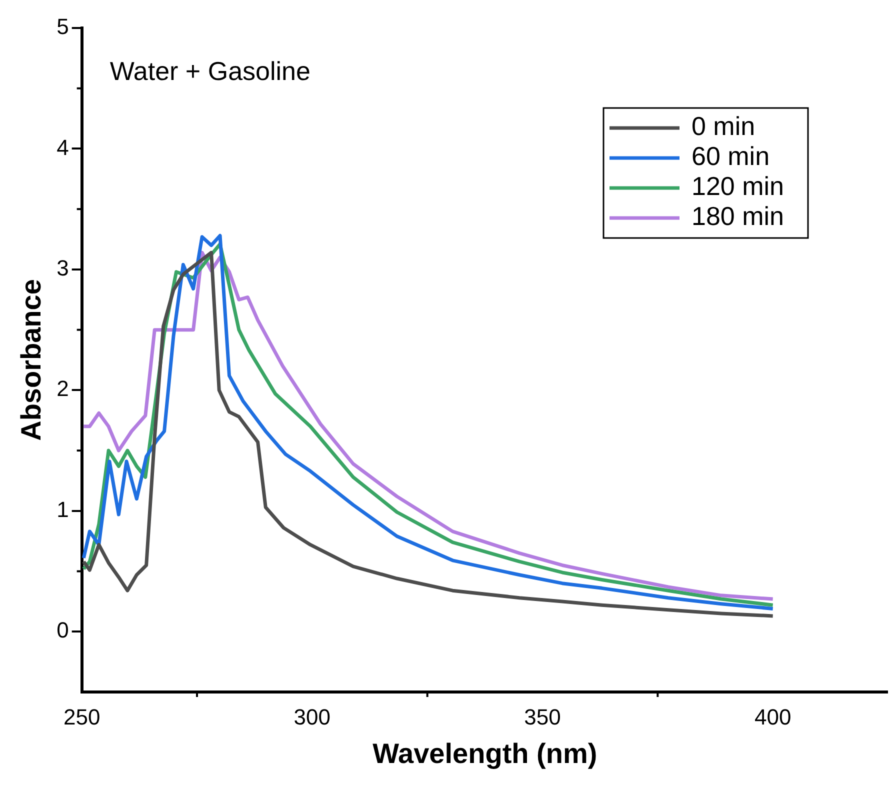 The width and height of the screenshot is (896, 789). Describe the element at coordinates (62, 630) in the screenshot. I see `y-tick-label: 0` at that location.